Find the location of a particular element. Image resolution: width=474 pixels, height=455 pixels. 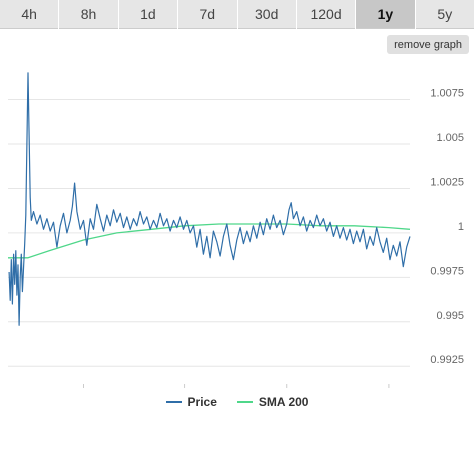

legend-label-price: Price is located at coordinates (202, 402).